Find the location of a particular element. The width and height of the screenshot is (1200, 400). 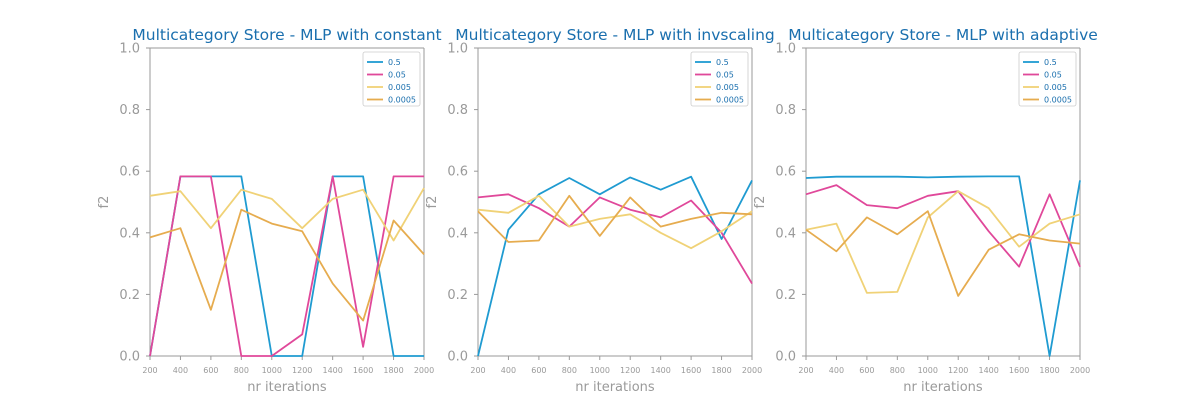

chart-title: Multicategory Store - MLP with constant is located at coordinates (286, 35).